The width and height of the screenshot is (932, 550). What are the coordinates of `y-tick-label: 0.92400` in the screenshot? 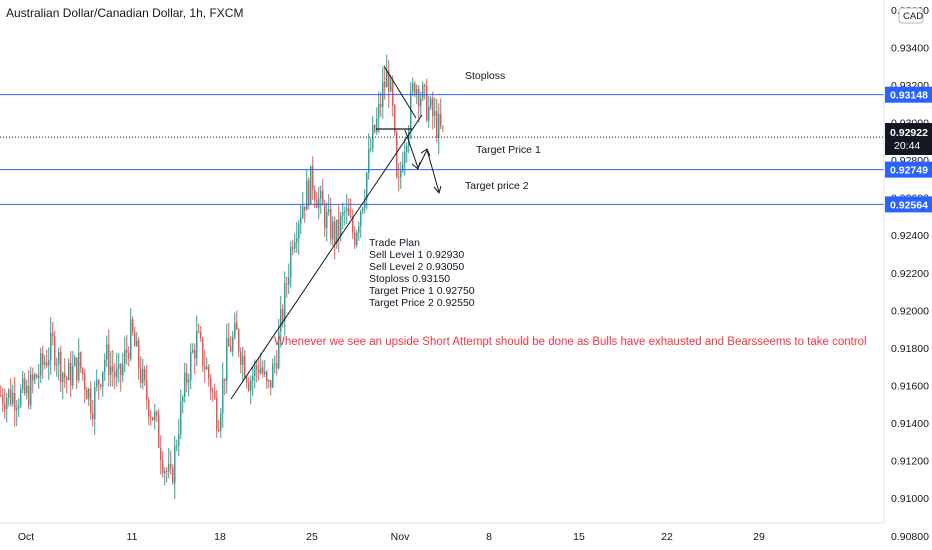 It's located at (910, 236).